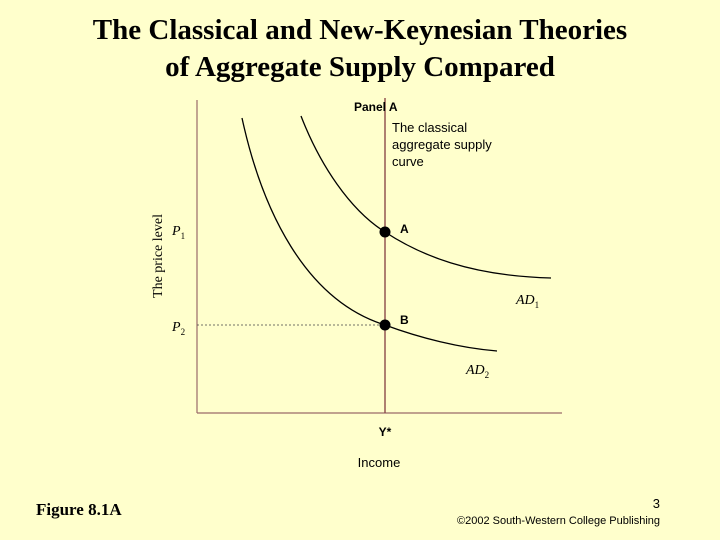 This screenshot has height=540, width=720. Describe the element at coordinates (408, 161) in the screenshot. I see `as-curve-label-line-3: curve` at that location.